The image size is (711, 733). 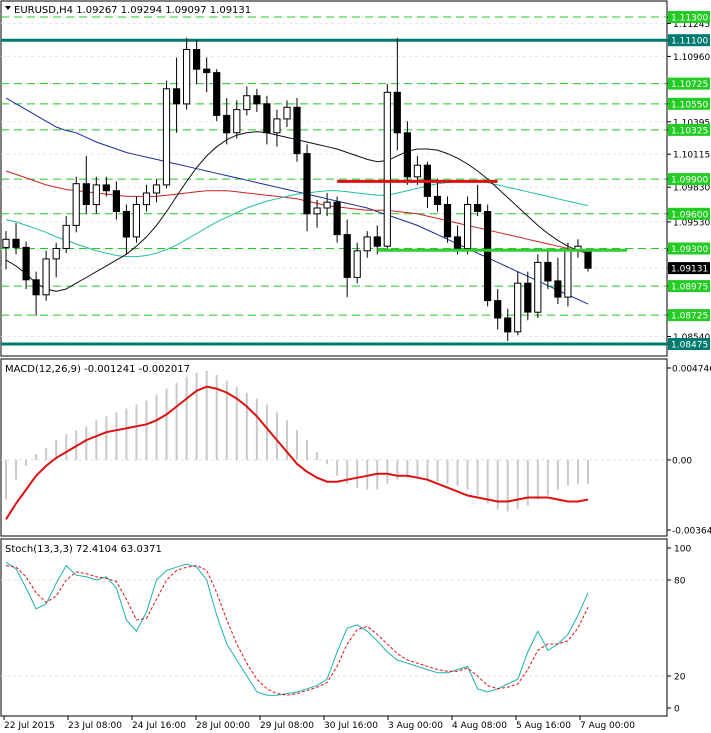 What do you see at coordinates (680, 582) in the screenshot?
I see `stoch-tick-label: 80` at bounding box center [680, 582].